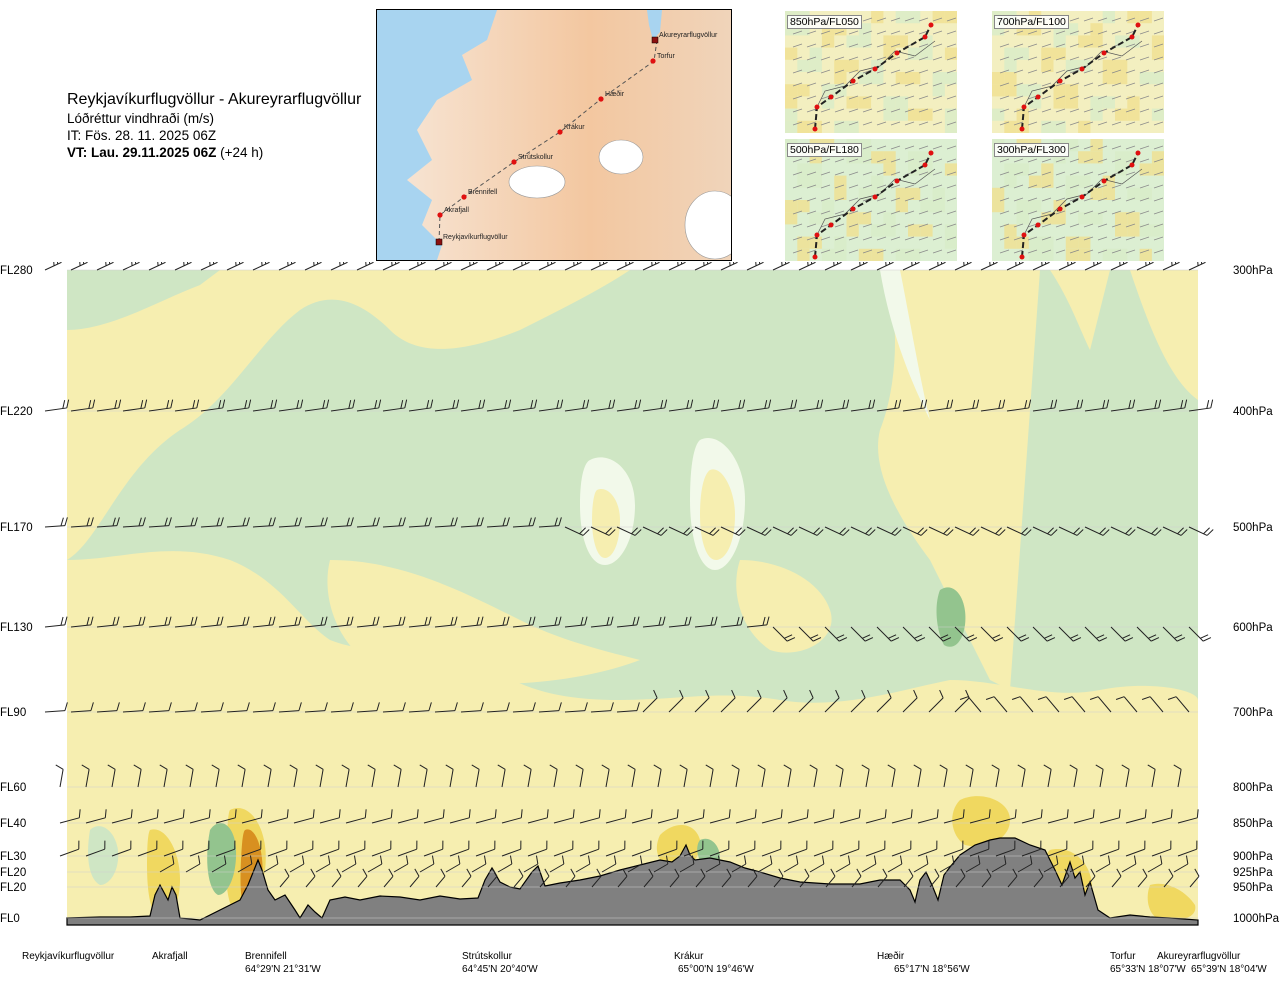  Describe the element at coordinates (571, 129) in the screenshot. I see `map-point: Krákur` at that location.